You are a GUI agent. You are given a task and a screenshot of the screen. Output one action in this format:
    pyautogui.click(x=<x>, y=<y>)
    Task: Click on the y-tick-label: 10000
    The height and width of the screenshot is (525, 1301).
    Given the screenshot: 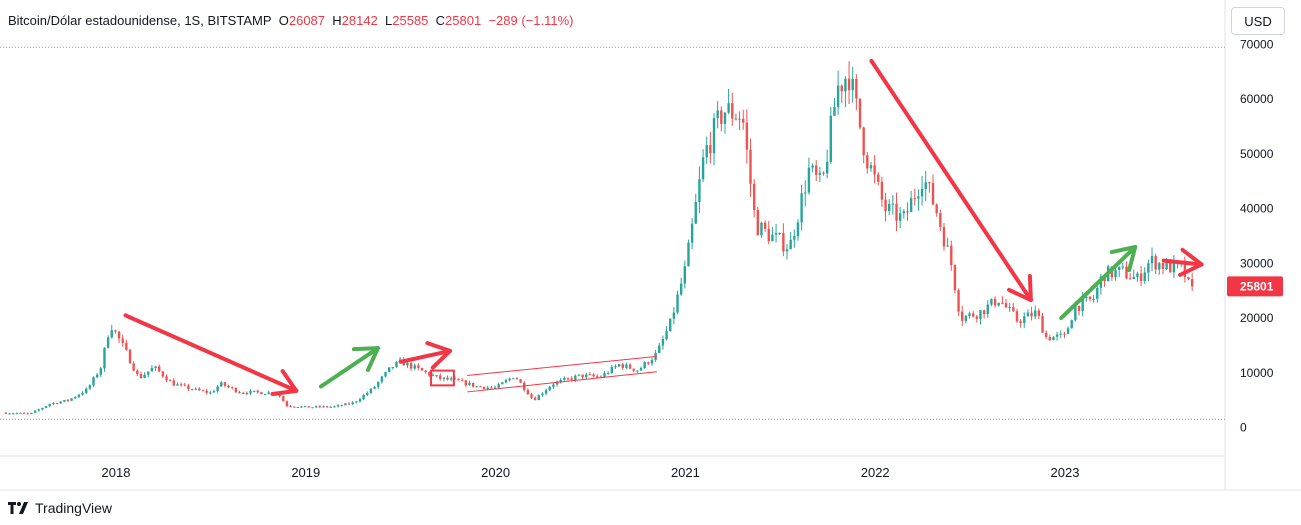 What is the action you would take?
    pyautogui.click(x=1257, y=373)
    